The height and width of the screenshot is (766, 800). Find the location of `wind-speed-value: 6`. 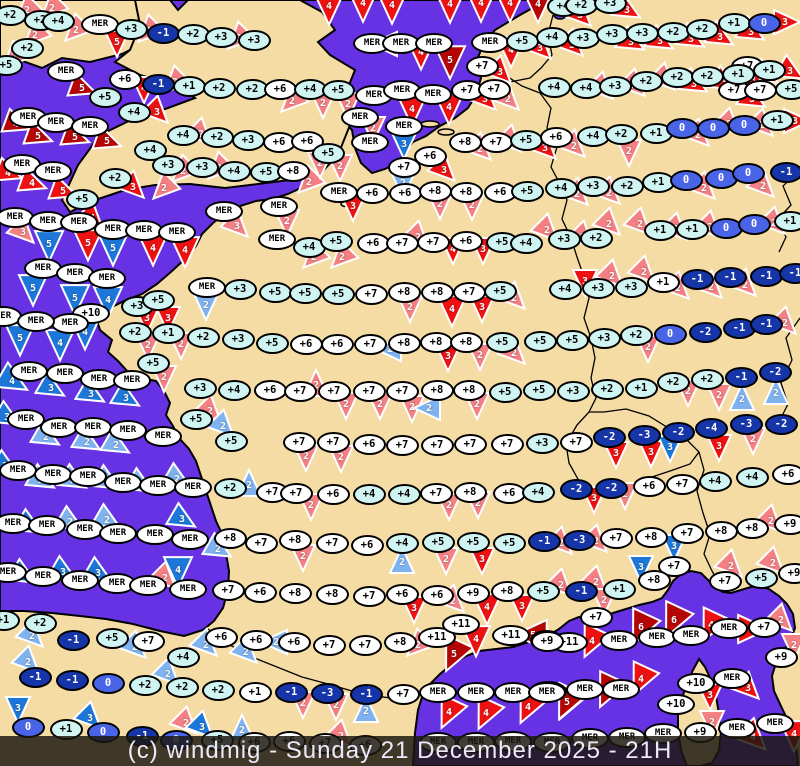

wind-speed-value: 6 is located at coordinates (674, 620).